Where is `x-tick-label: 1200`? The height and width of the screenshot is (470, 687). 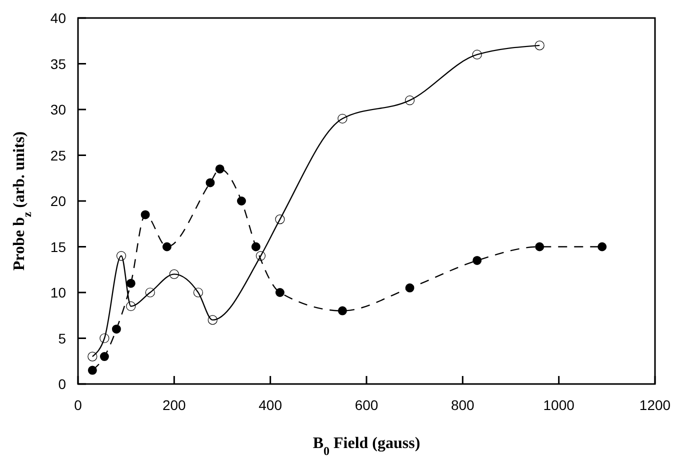
x-tick-label: 1200 is located at coordinates (655, 405).